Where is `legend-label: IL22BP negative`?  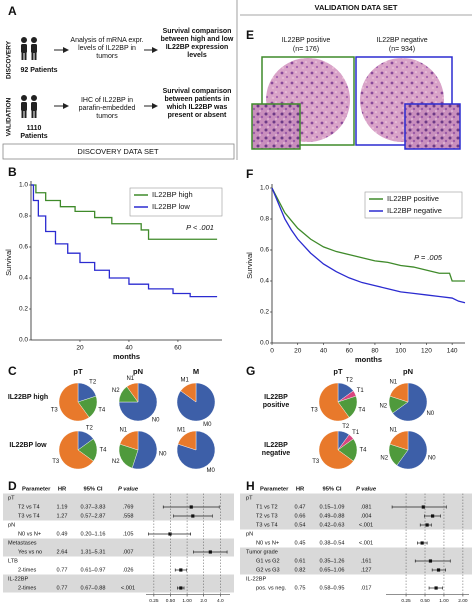
legend-label: IL22BP negative is located at coordinates (414, 210).